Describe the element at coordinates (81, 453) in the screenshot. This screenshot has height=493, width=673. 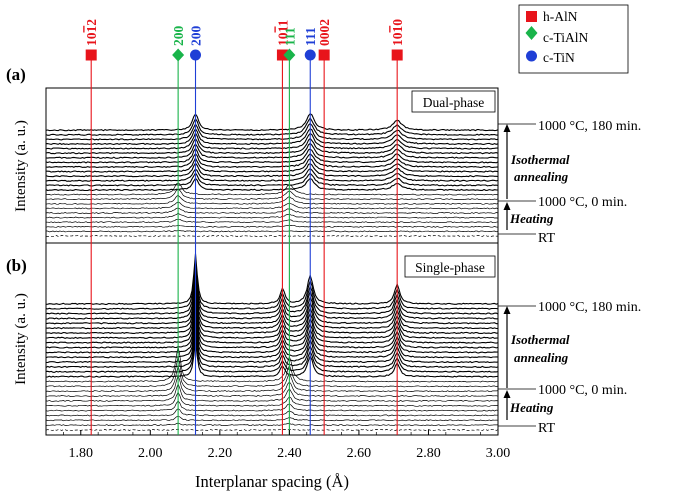
I see `x-tick-label: 1.80` at that location.